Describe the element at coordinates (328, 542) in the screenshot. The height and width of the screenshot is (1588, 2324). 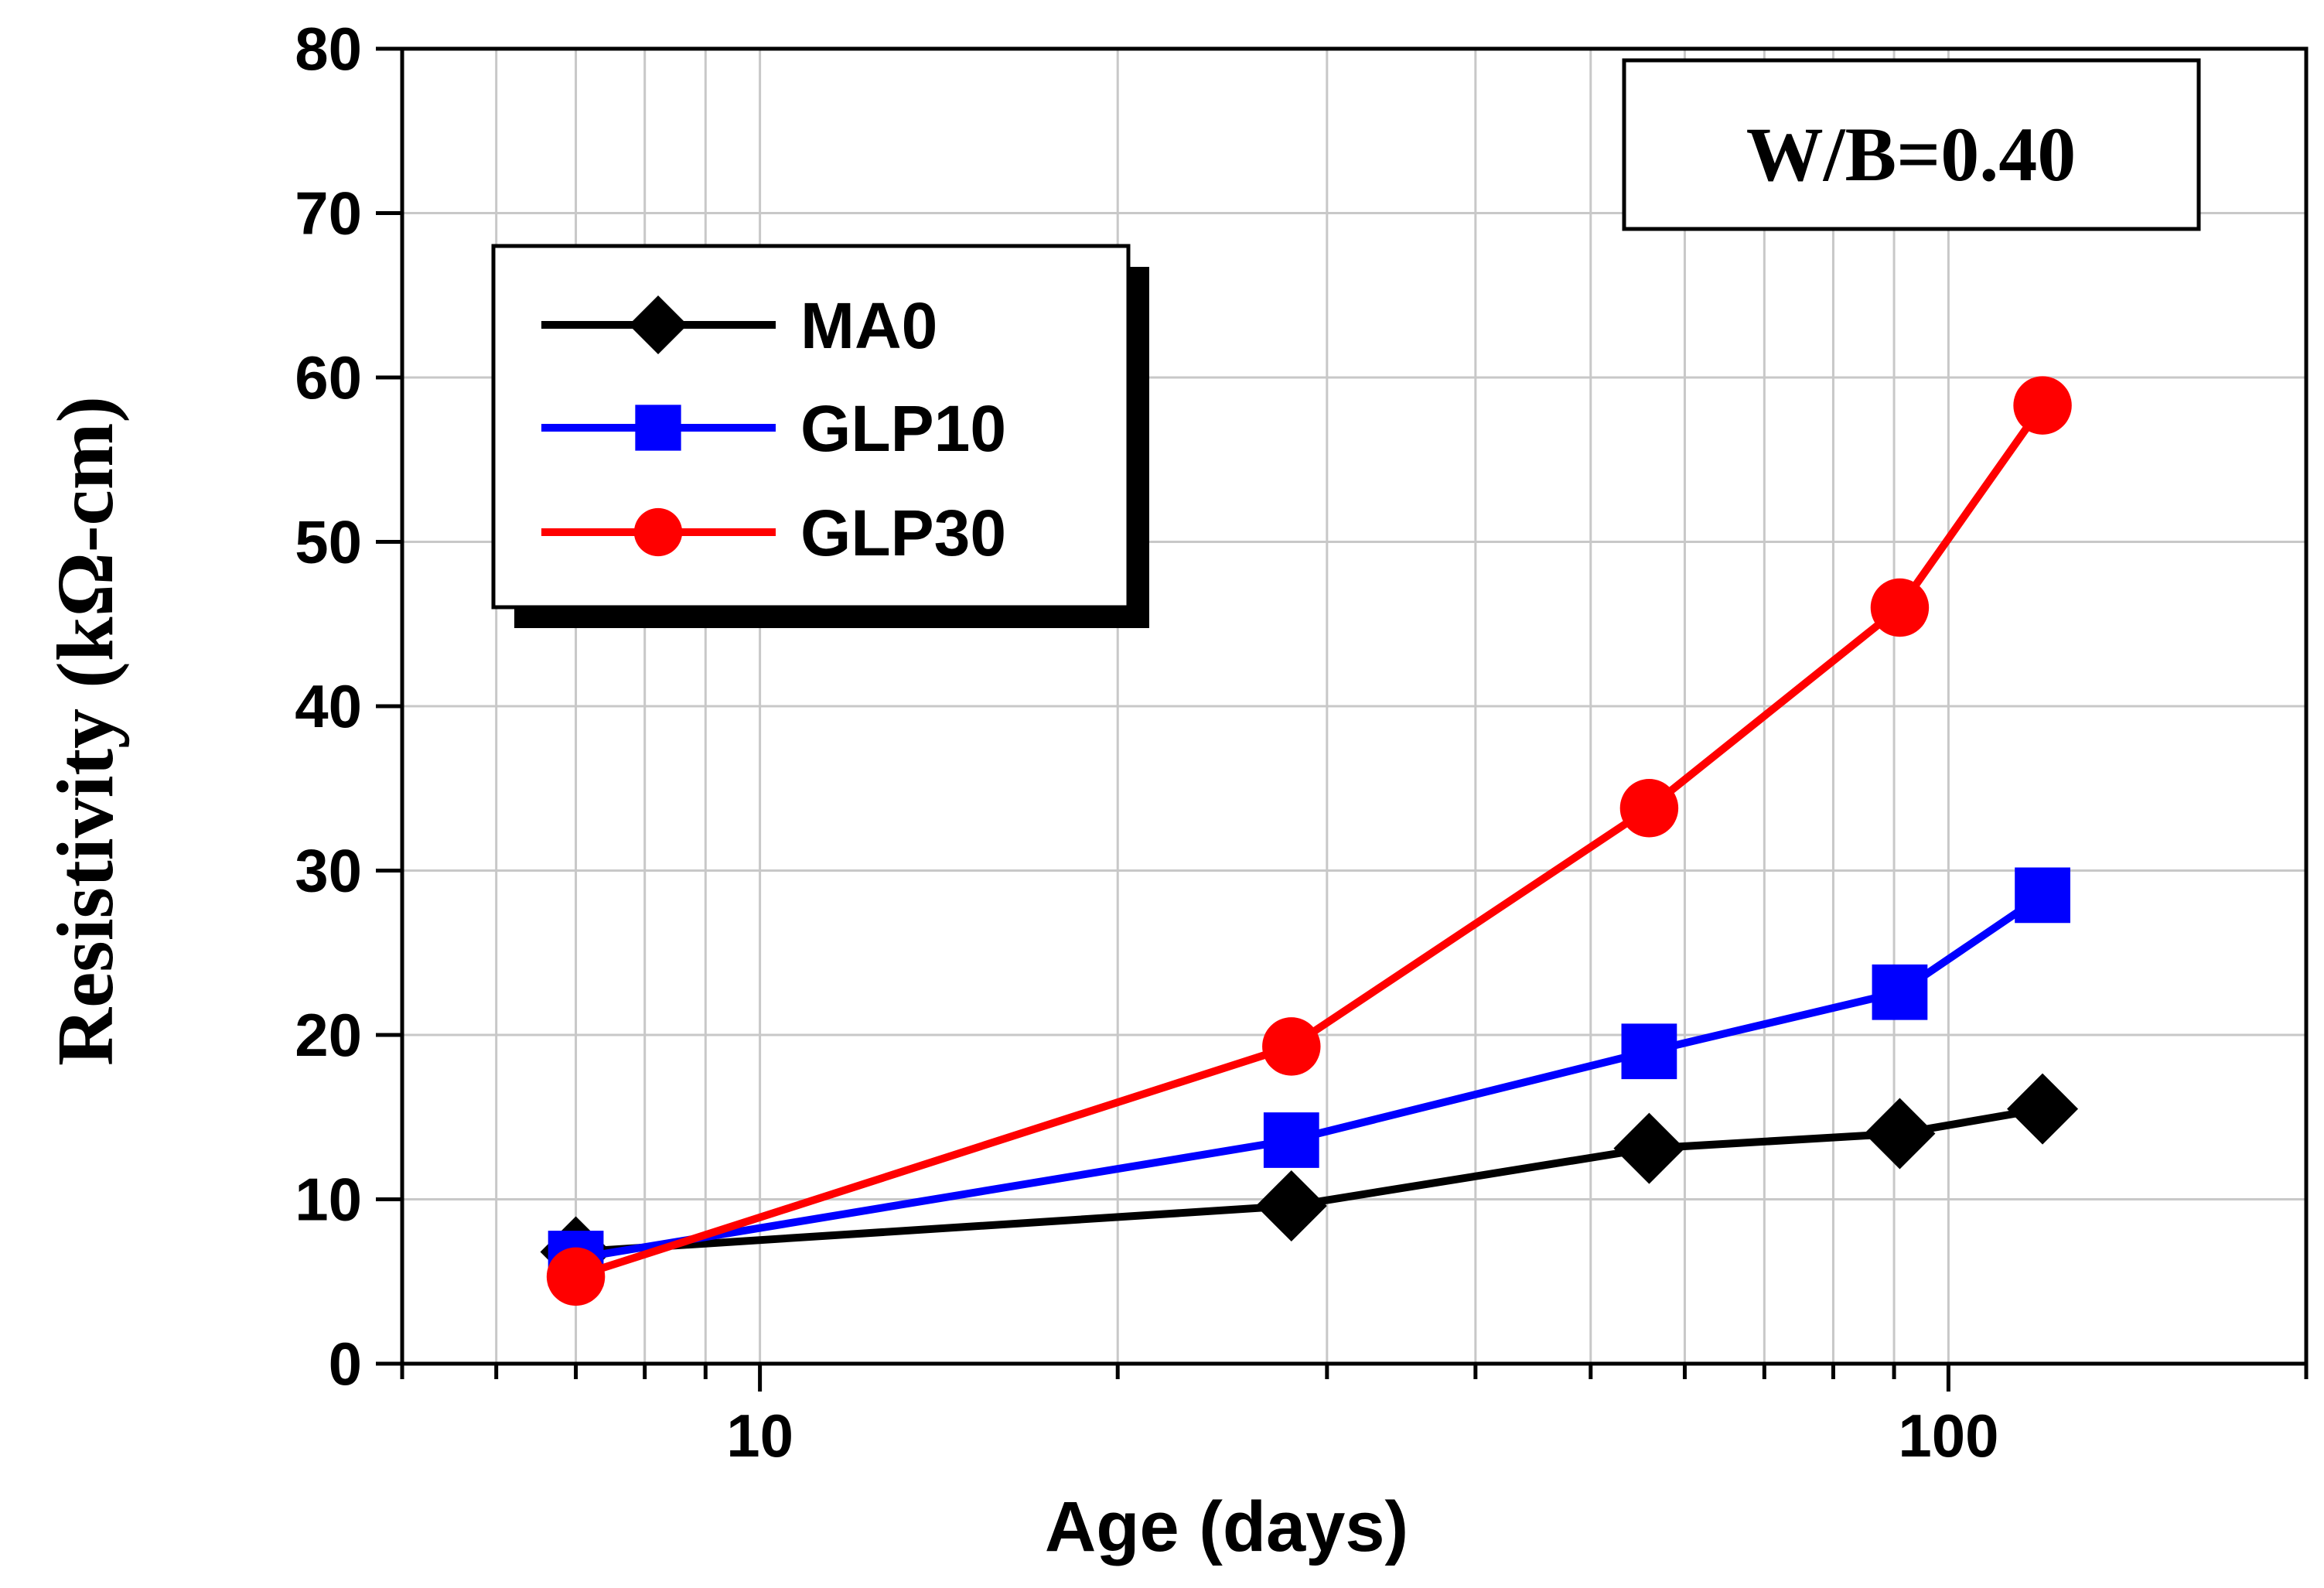
I see `y-tick-label: 50` at that location.